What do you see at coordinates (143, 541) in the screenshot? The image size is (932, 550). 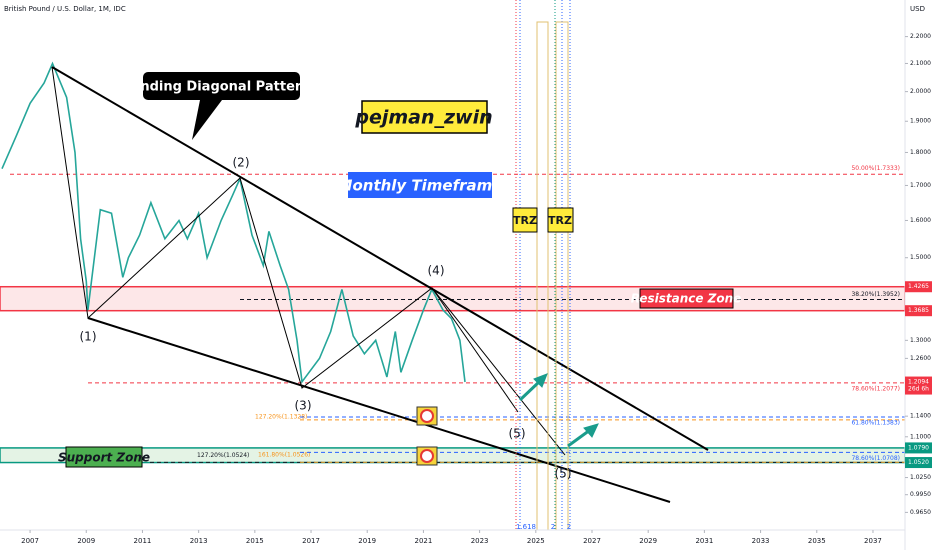 I see `x-tick-label: 2011` at bounding box center [143, 541].